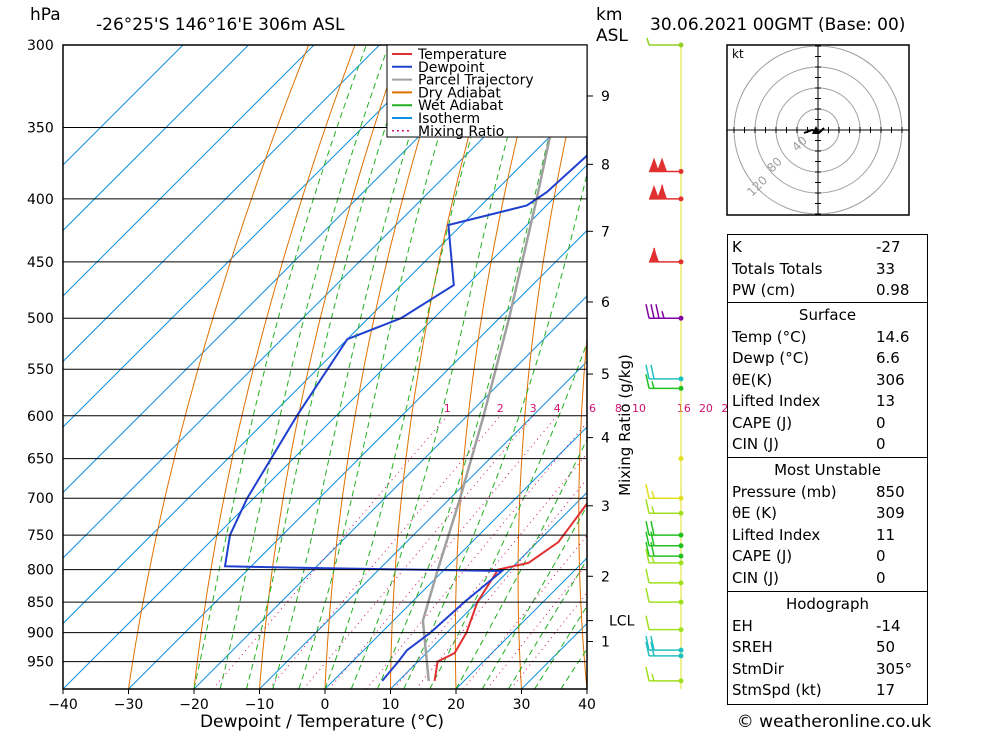  I want to click on index-most-unstable-key: Pressure (mb), so click(784, 492).